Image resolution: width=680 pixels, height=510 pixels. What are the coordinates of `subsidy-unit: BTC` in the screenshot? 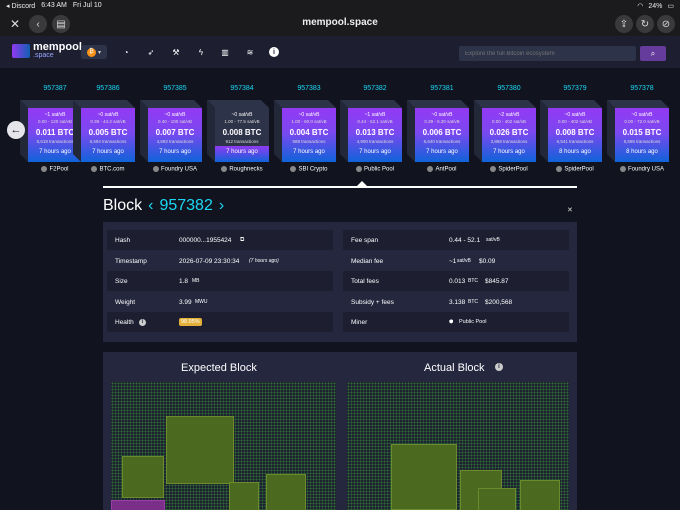 It's located at (473, 302).